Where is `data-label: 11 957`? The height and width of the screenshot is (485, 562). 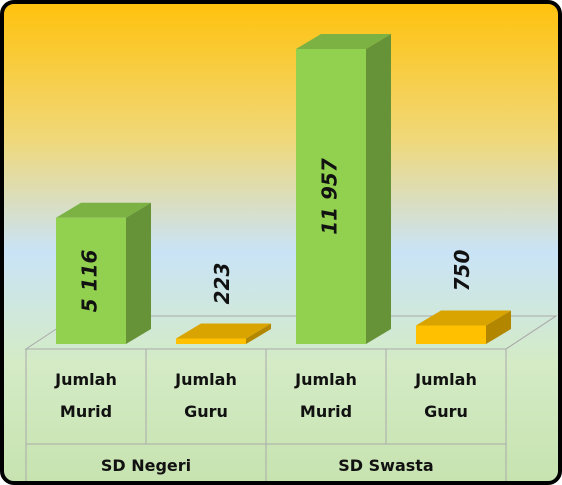 data-label: 11 957 is located at coordinates (330, 196).